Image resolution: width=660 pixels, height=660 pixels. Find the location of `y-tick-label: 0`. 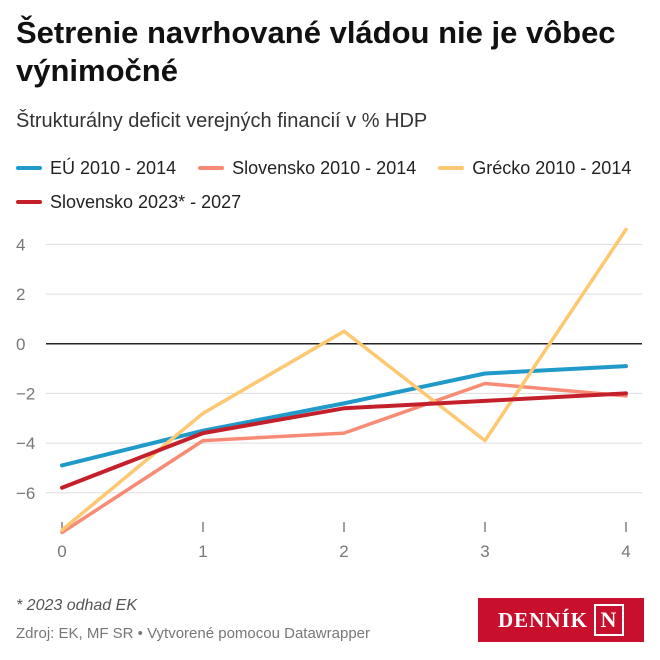

y-tick-label: 0 is located at coordinates (20, 344).